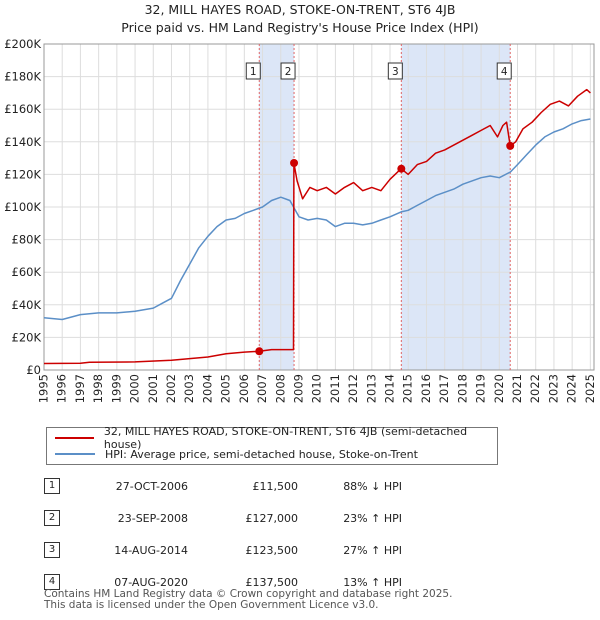  I want to click on sale-price: £123,500, so click(272, 550).